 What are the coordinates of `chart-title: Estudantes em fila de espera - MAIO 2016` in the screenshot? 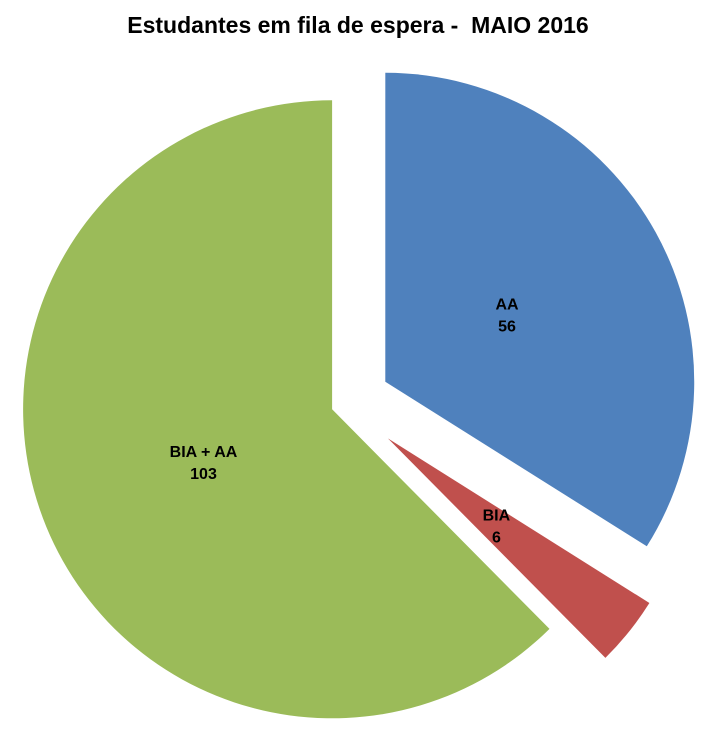 It's located at (358, 25).